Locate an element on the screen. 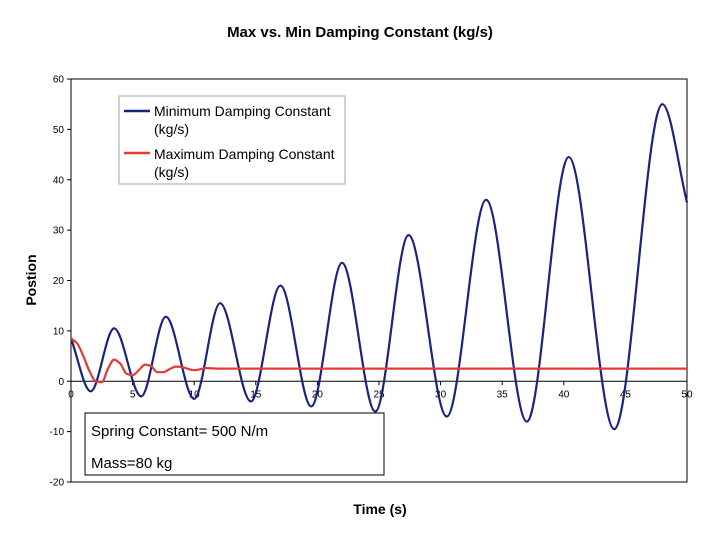  y-tick-label: 40 is located at coordinates (59, 180).